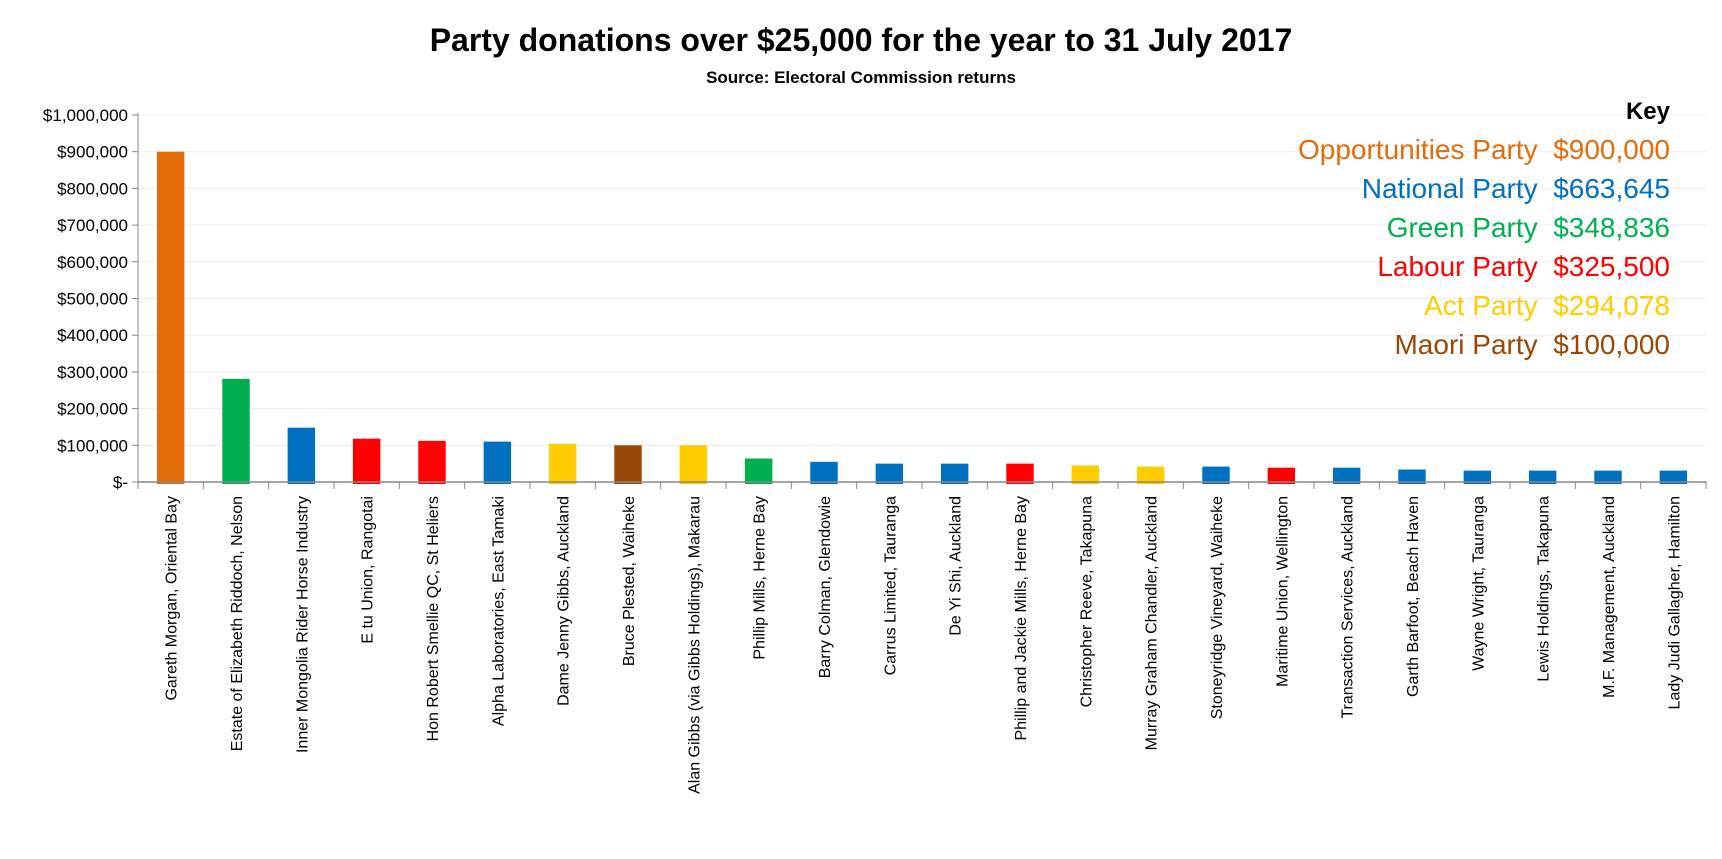 The image size is (1722, 859). Describe the element at coordinates (629, 581) in the screenshot. I see `x-tick-label: Bruce Plested, Waiheke` at that location.